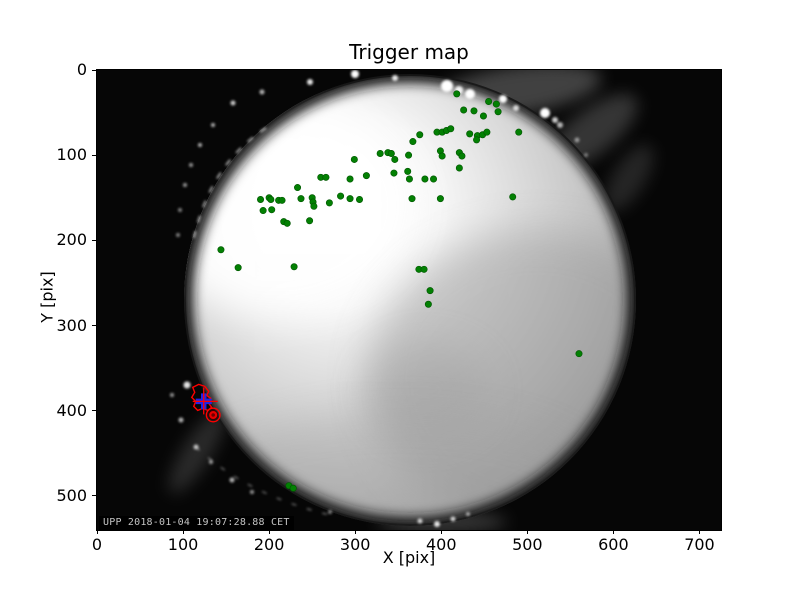 The image size is (800, 600). Describe the element at coordinates (97, 544) in the screenshot. I see `x-tick-label: 0` at that location.